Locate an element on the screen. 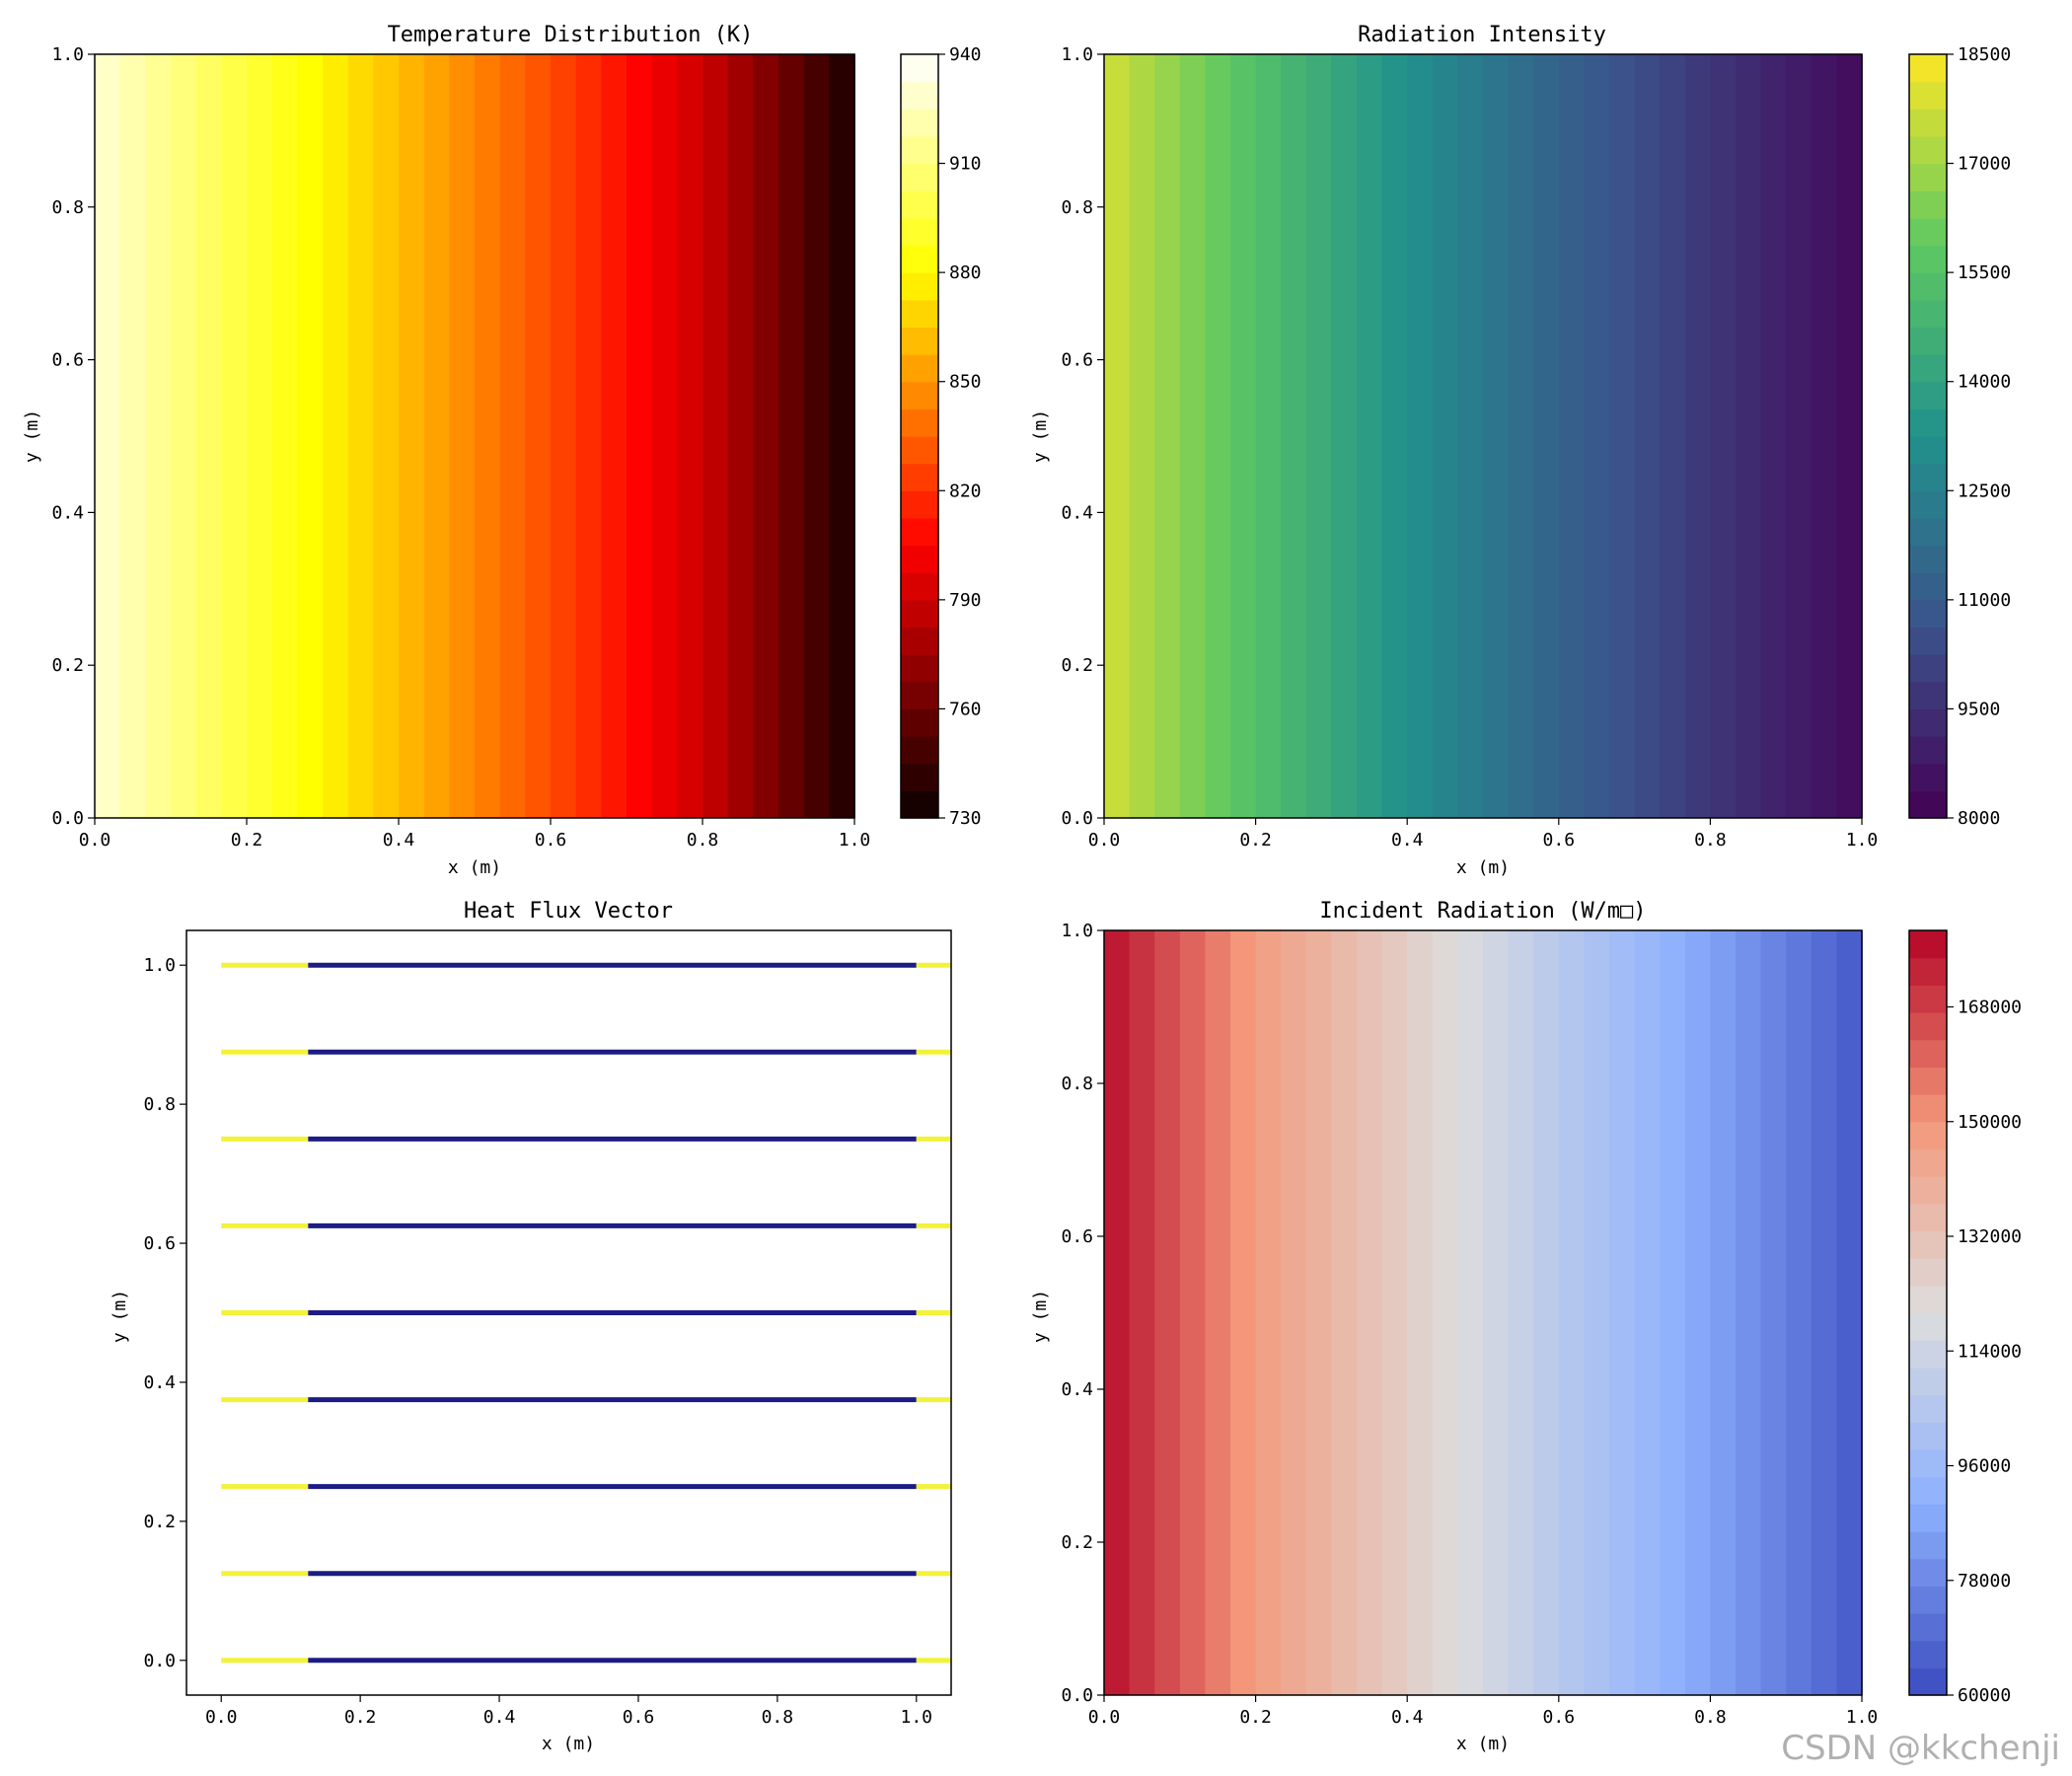 This screenshot has height=1776, width=2072. x-tick-label: 1.0 is located at coordinates (855, 840).